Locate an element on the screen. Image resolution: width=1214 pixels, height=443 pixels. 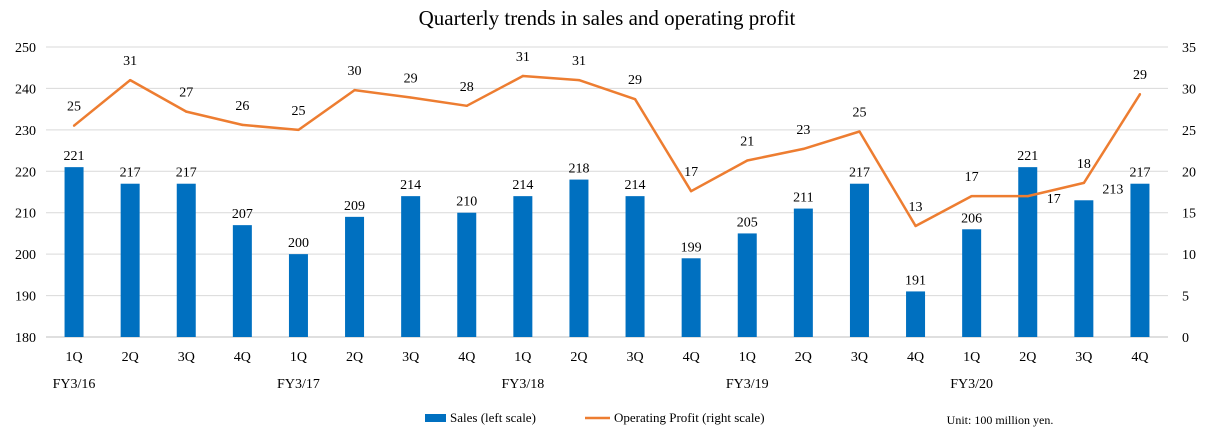
legend-sales-label: Sales (left scale) is located at coordinates (493, 417).